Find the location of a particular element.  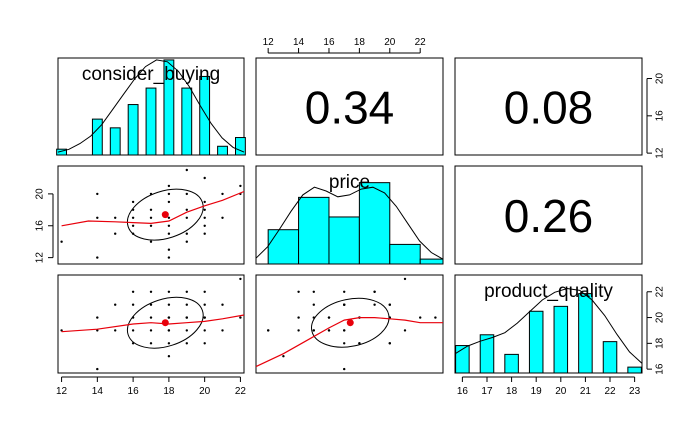

axis-tick-label: 23 is located at coordinates (635, 391).